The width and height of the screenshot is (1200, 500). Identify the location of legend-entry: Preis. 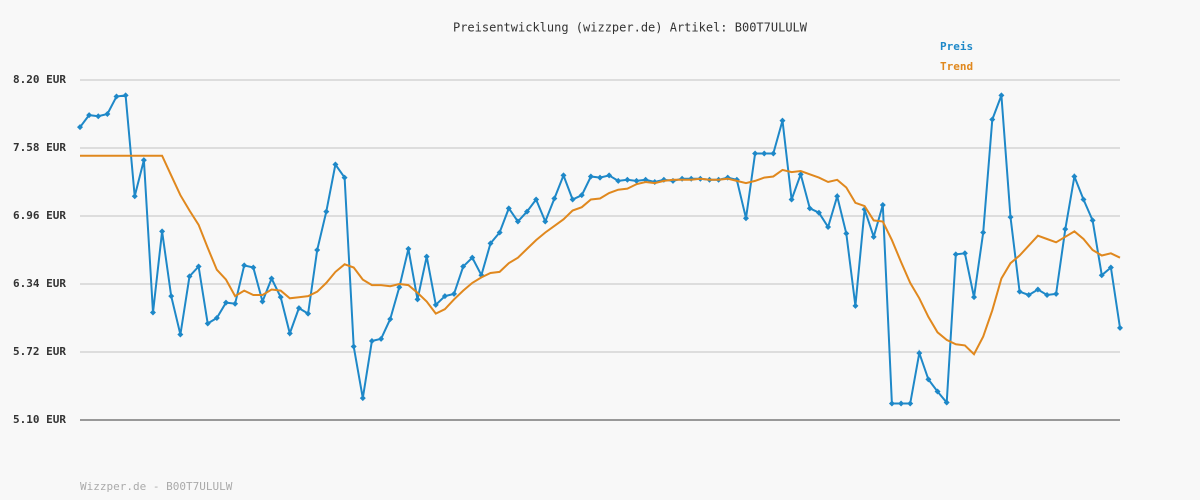
(956, 46).